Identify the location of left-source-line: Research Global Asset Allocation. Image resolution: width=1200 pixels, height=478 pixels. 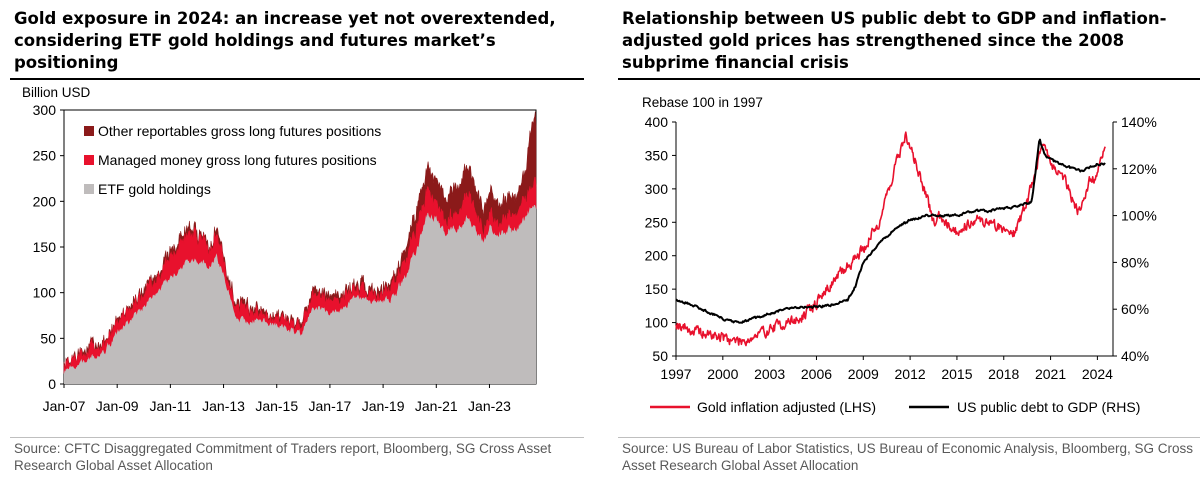
(113, 465).